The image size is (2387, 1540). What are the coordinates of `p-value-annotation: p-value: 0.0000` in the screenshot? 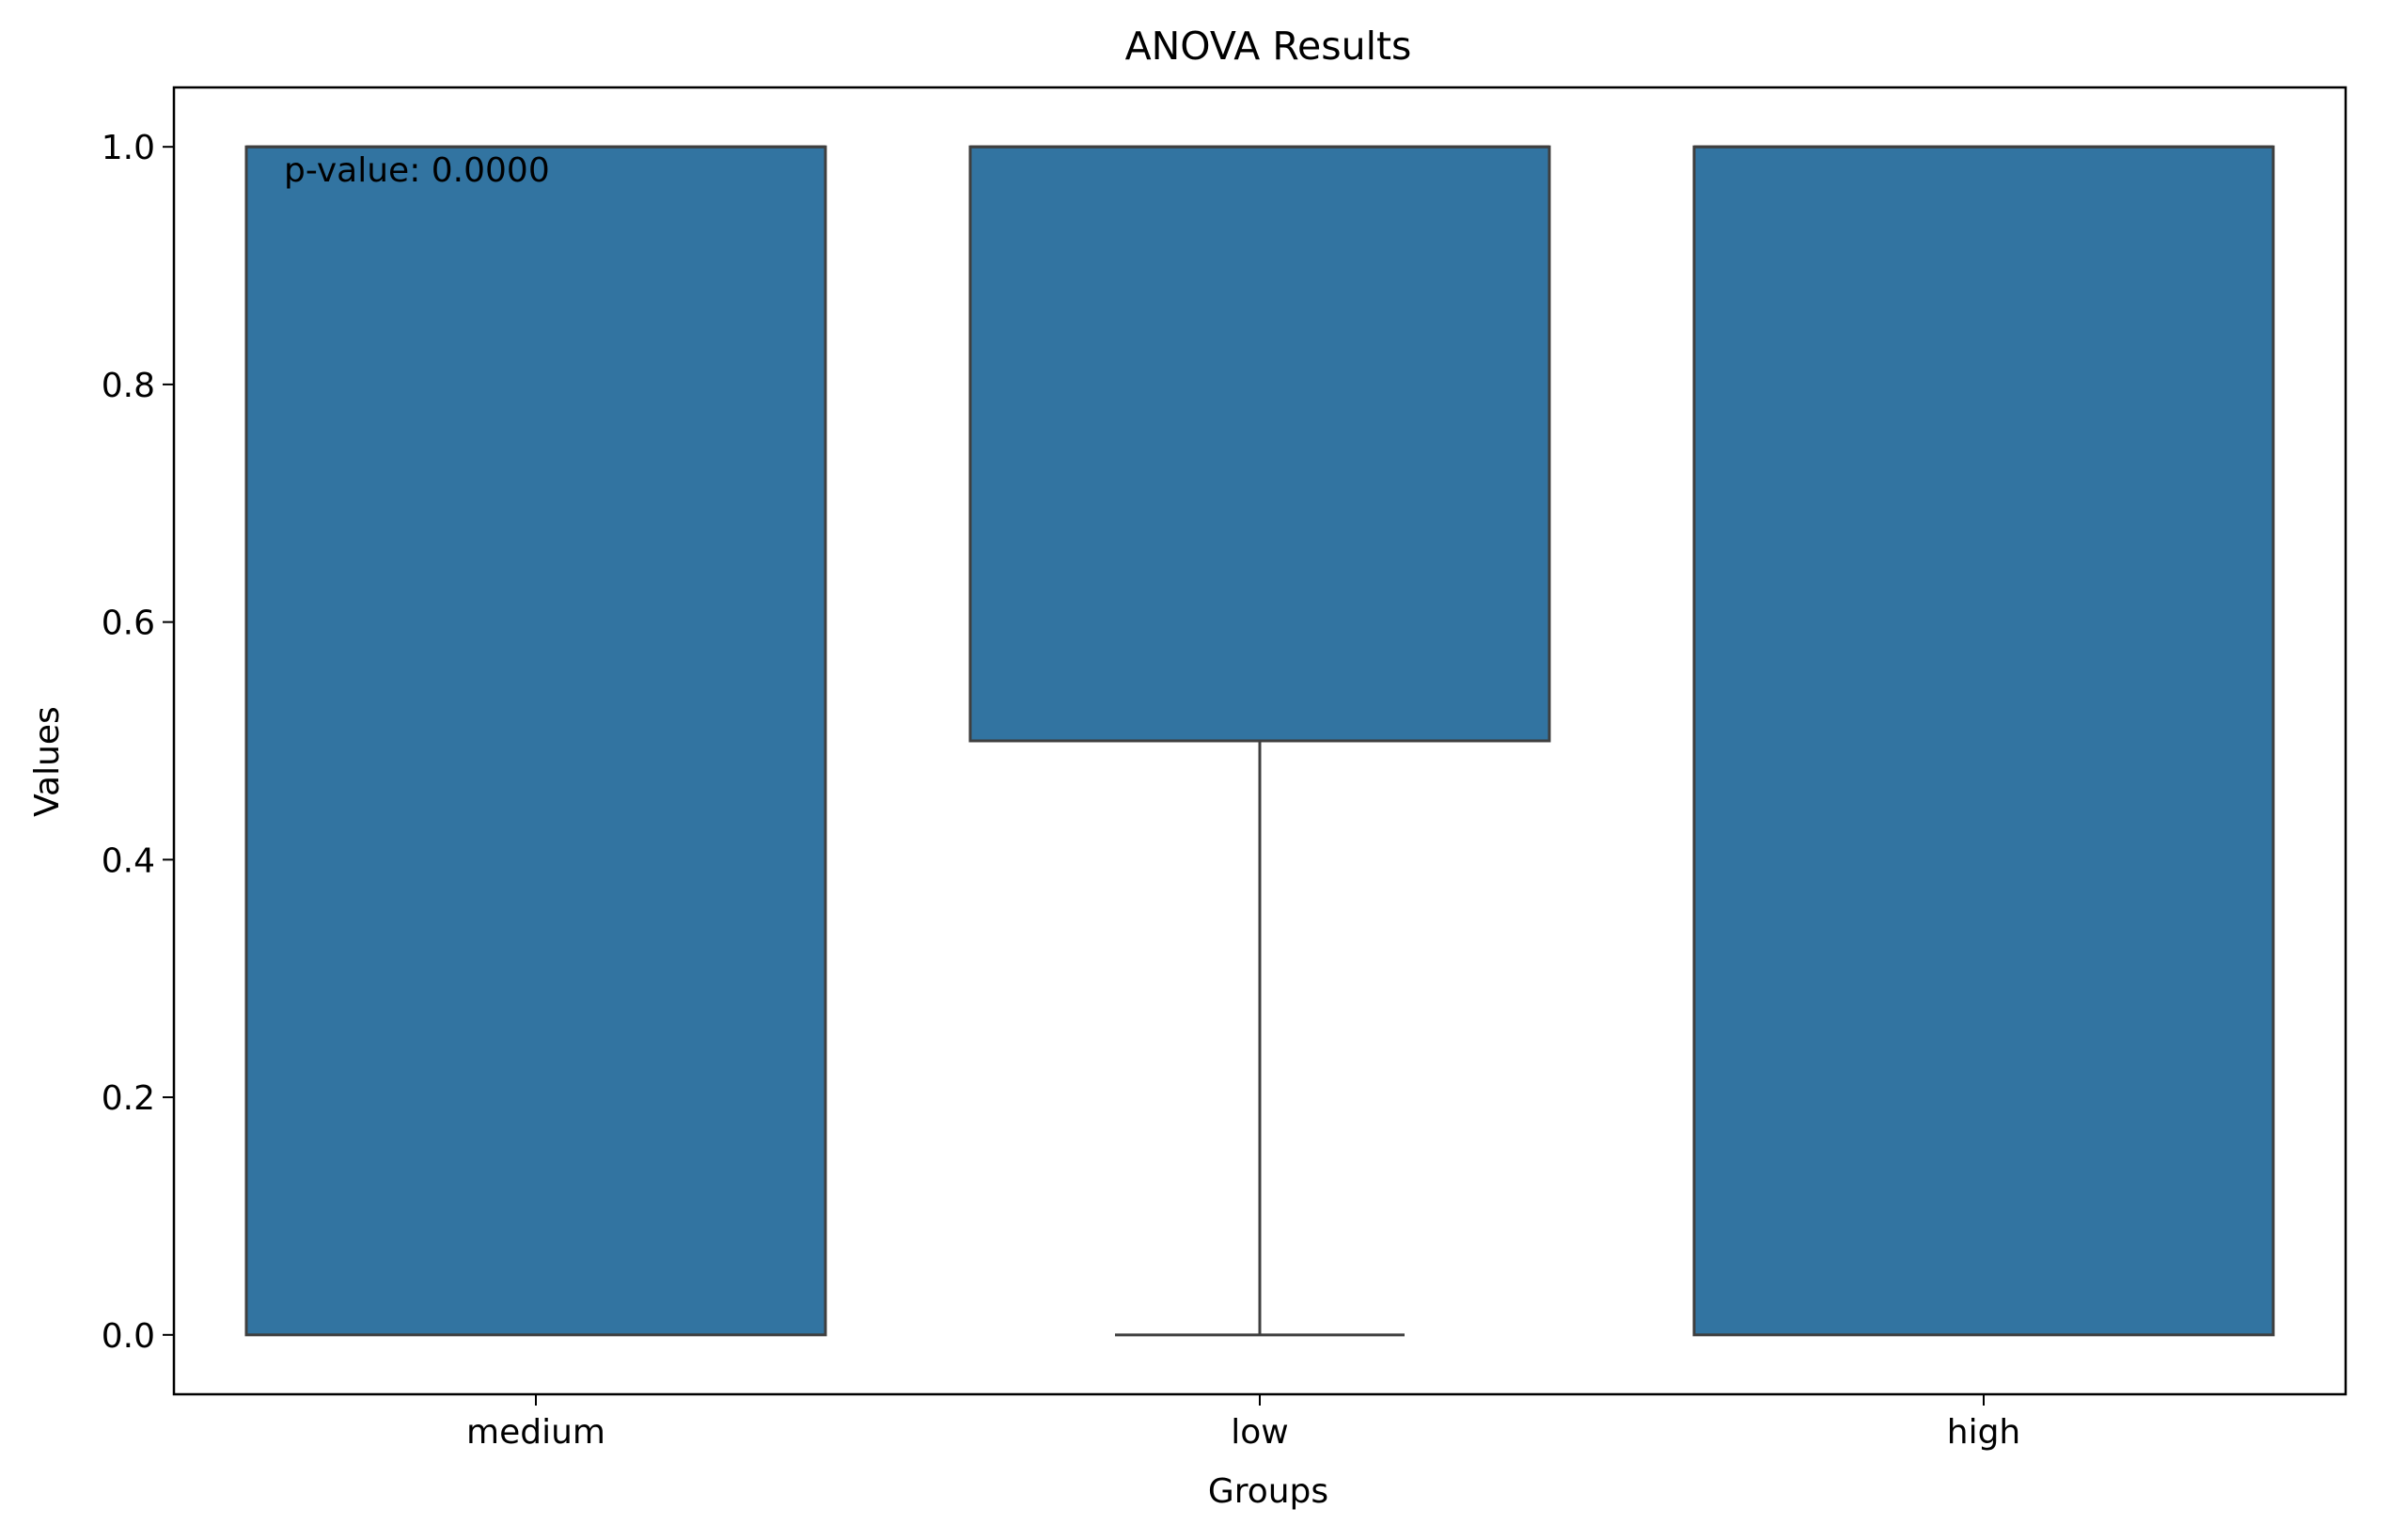 It's located at (417, 171).